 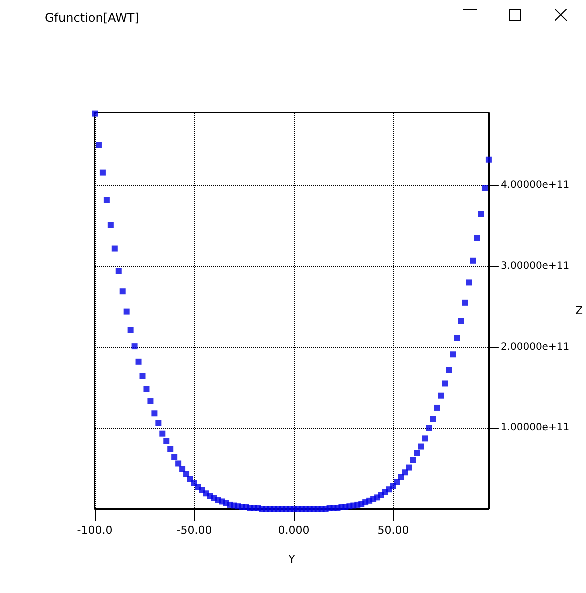 What do you see at coordinates (294, 530) in the screenshot?
I see `x-tick-label: 0.000` at bounding box center [294, 530].